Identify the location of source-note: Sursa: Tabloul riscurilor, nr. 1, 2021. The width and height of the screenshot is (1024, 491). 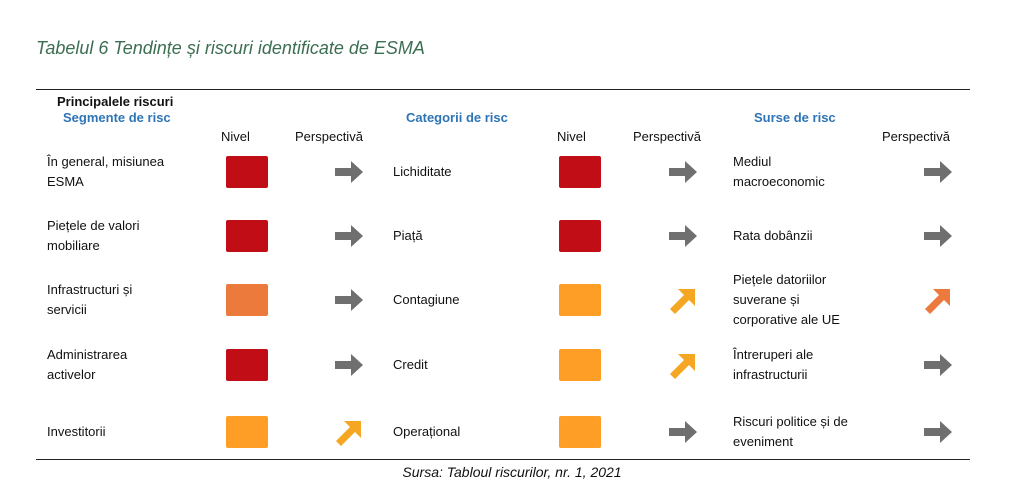
(512, 472).